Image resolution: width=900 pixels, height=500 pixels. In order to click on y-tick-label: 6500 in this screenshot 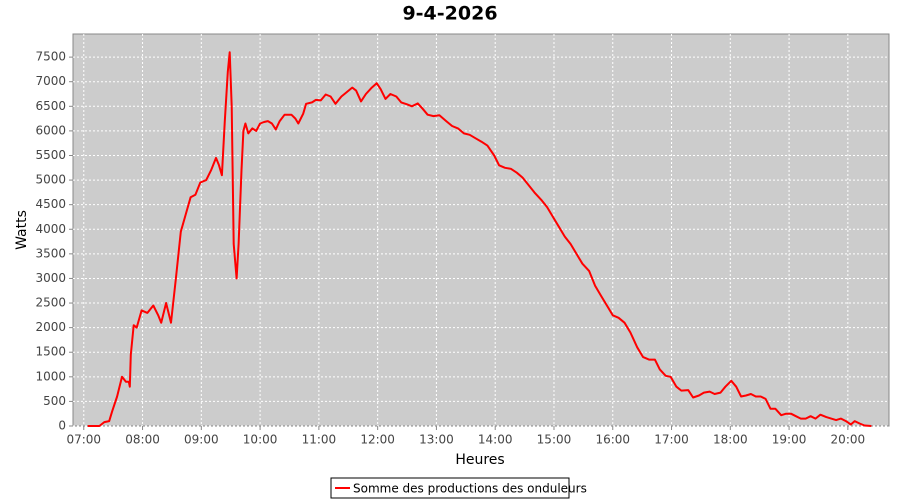, I will do `click(50, 106)`.